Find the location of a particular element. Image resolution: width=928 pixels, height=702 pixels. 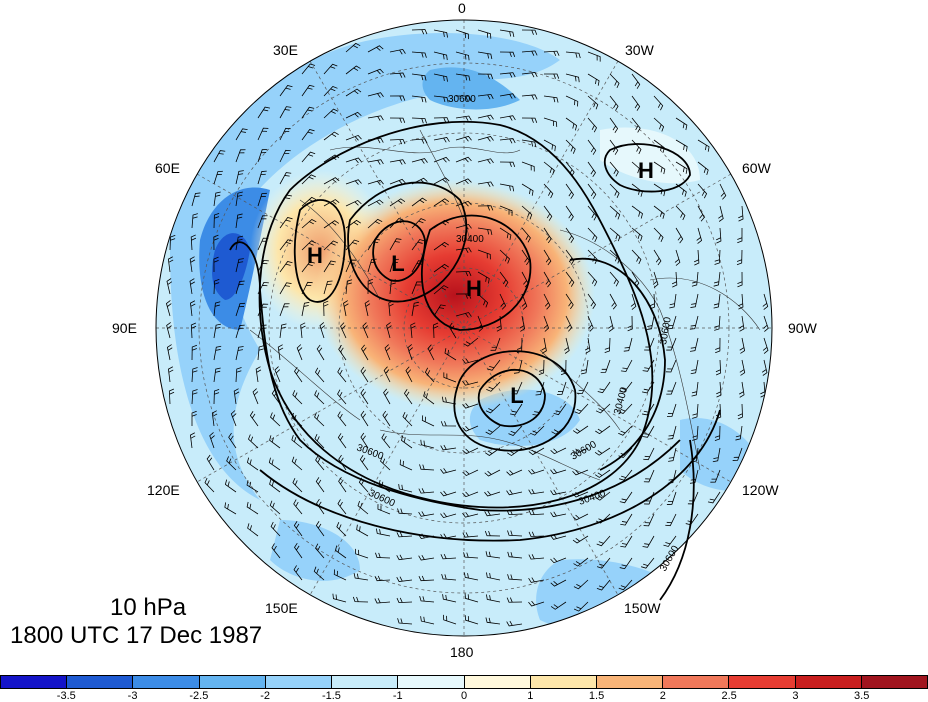

high-center-siberia: H is located at coordinates (315, 255).